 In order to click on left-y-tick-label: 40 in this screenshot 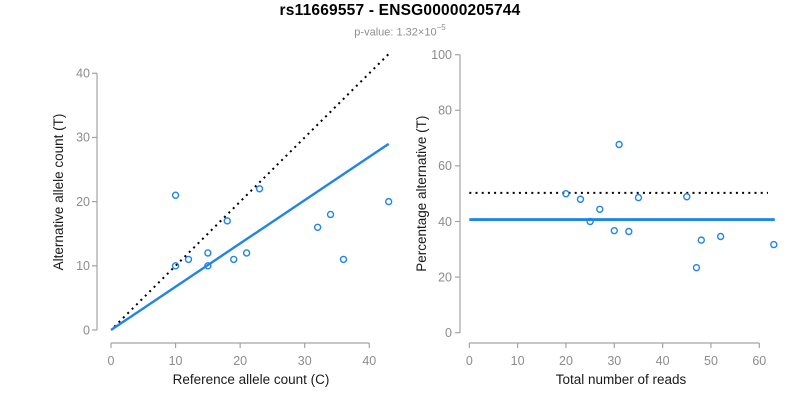, I will do `click(83, 74)`.